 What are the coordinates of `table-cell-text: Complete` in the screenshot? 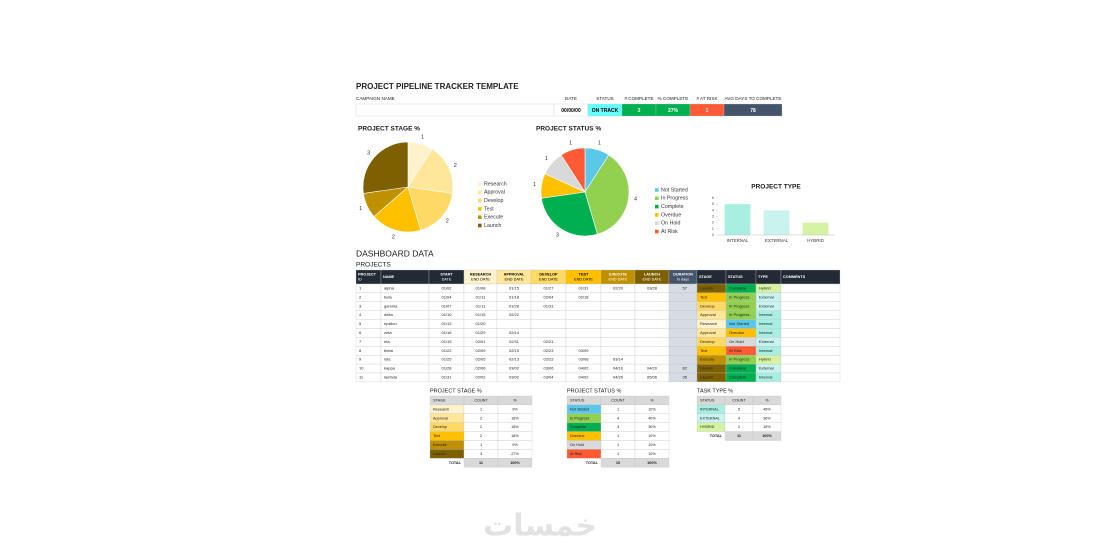 It's located at (738, 368).